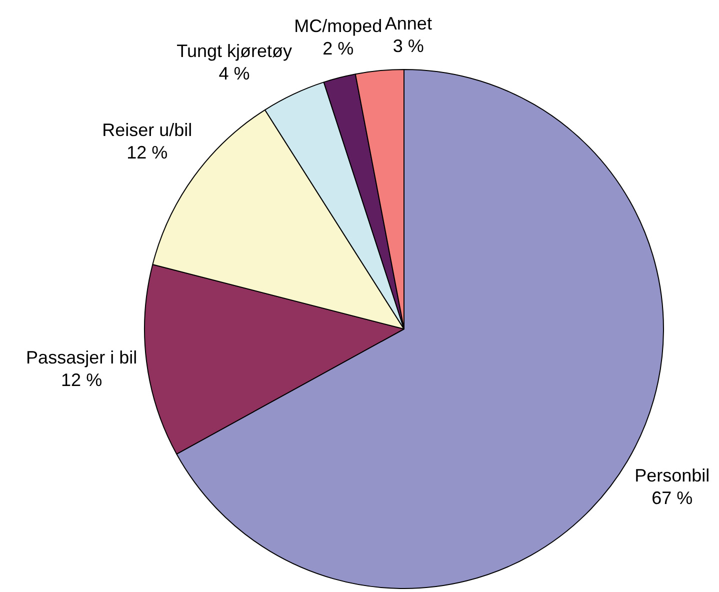 This screenshot has width=719, height=592. What do you see at coordinates (82, 357) in the screenshot?
I see `slice-label: Passasjer i bil` at bounding box center [82, 357].